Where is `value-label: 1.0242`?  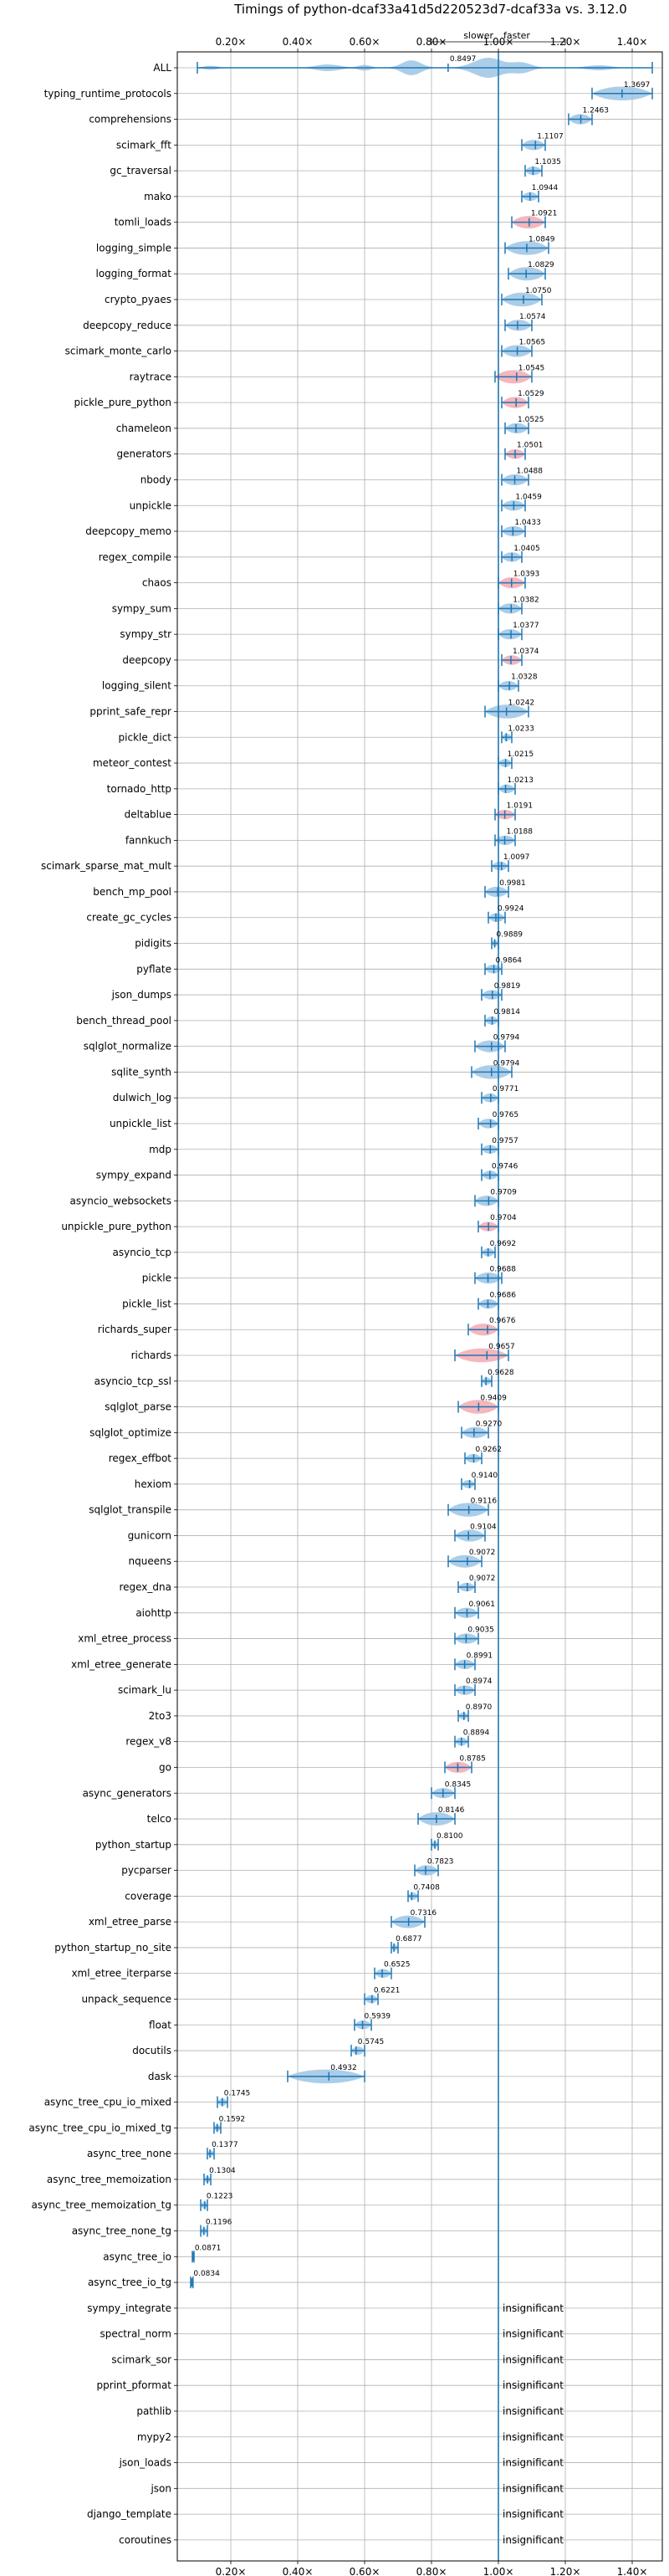 value-label: 1.0242 is located at coordinates (521, 704).